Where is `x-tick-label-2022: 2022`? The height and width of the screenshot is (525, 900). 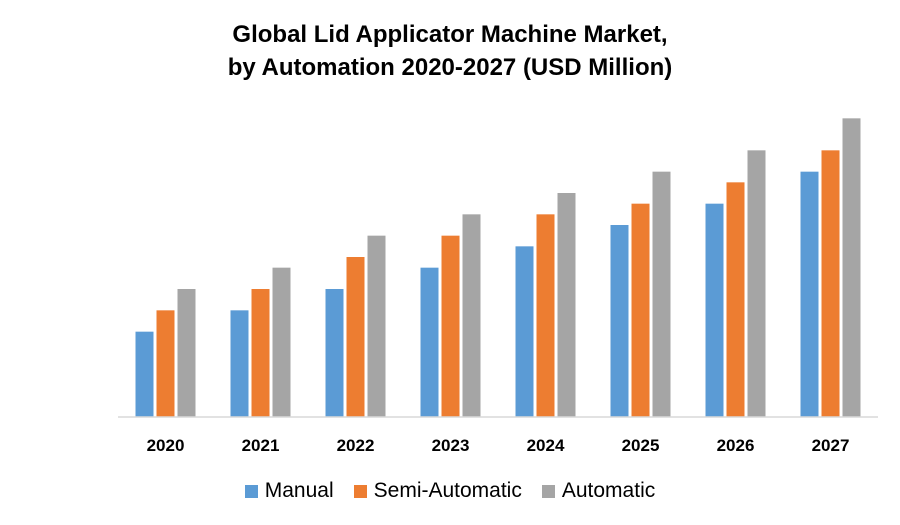
x-tick-label-2022: 2022 is located at coordinates (356, 445).